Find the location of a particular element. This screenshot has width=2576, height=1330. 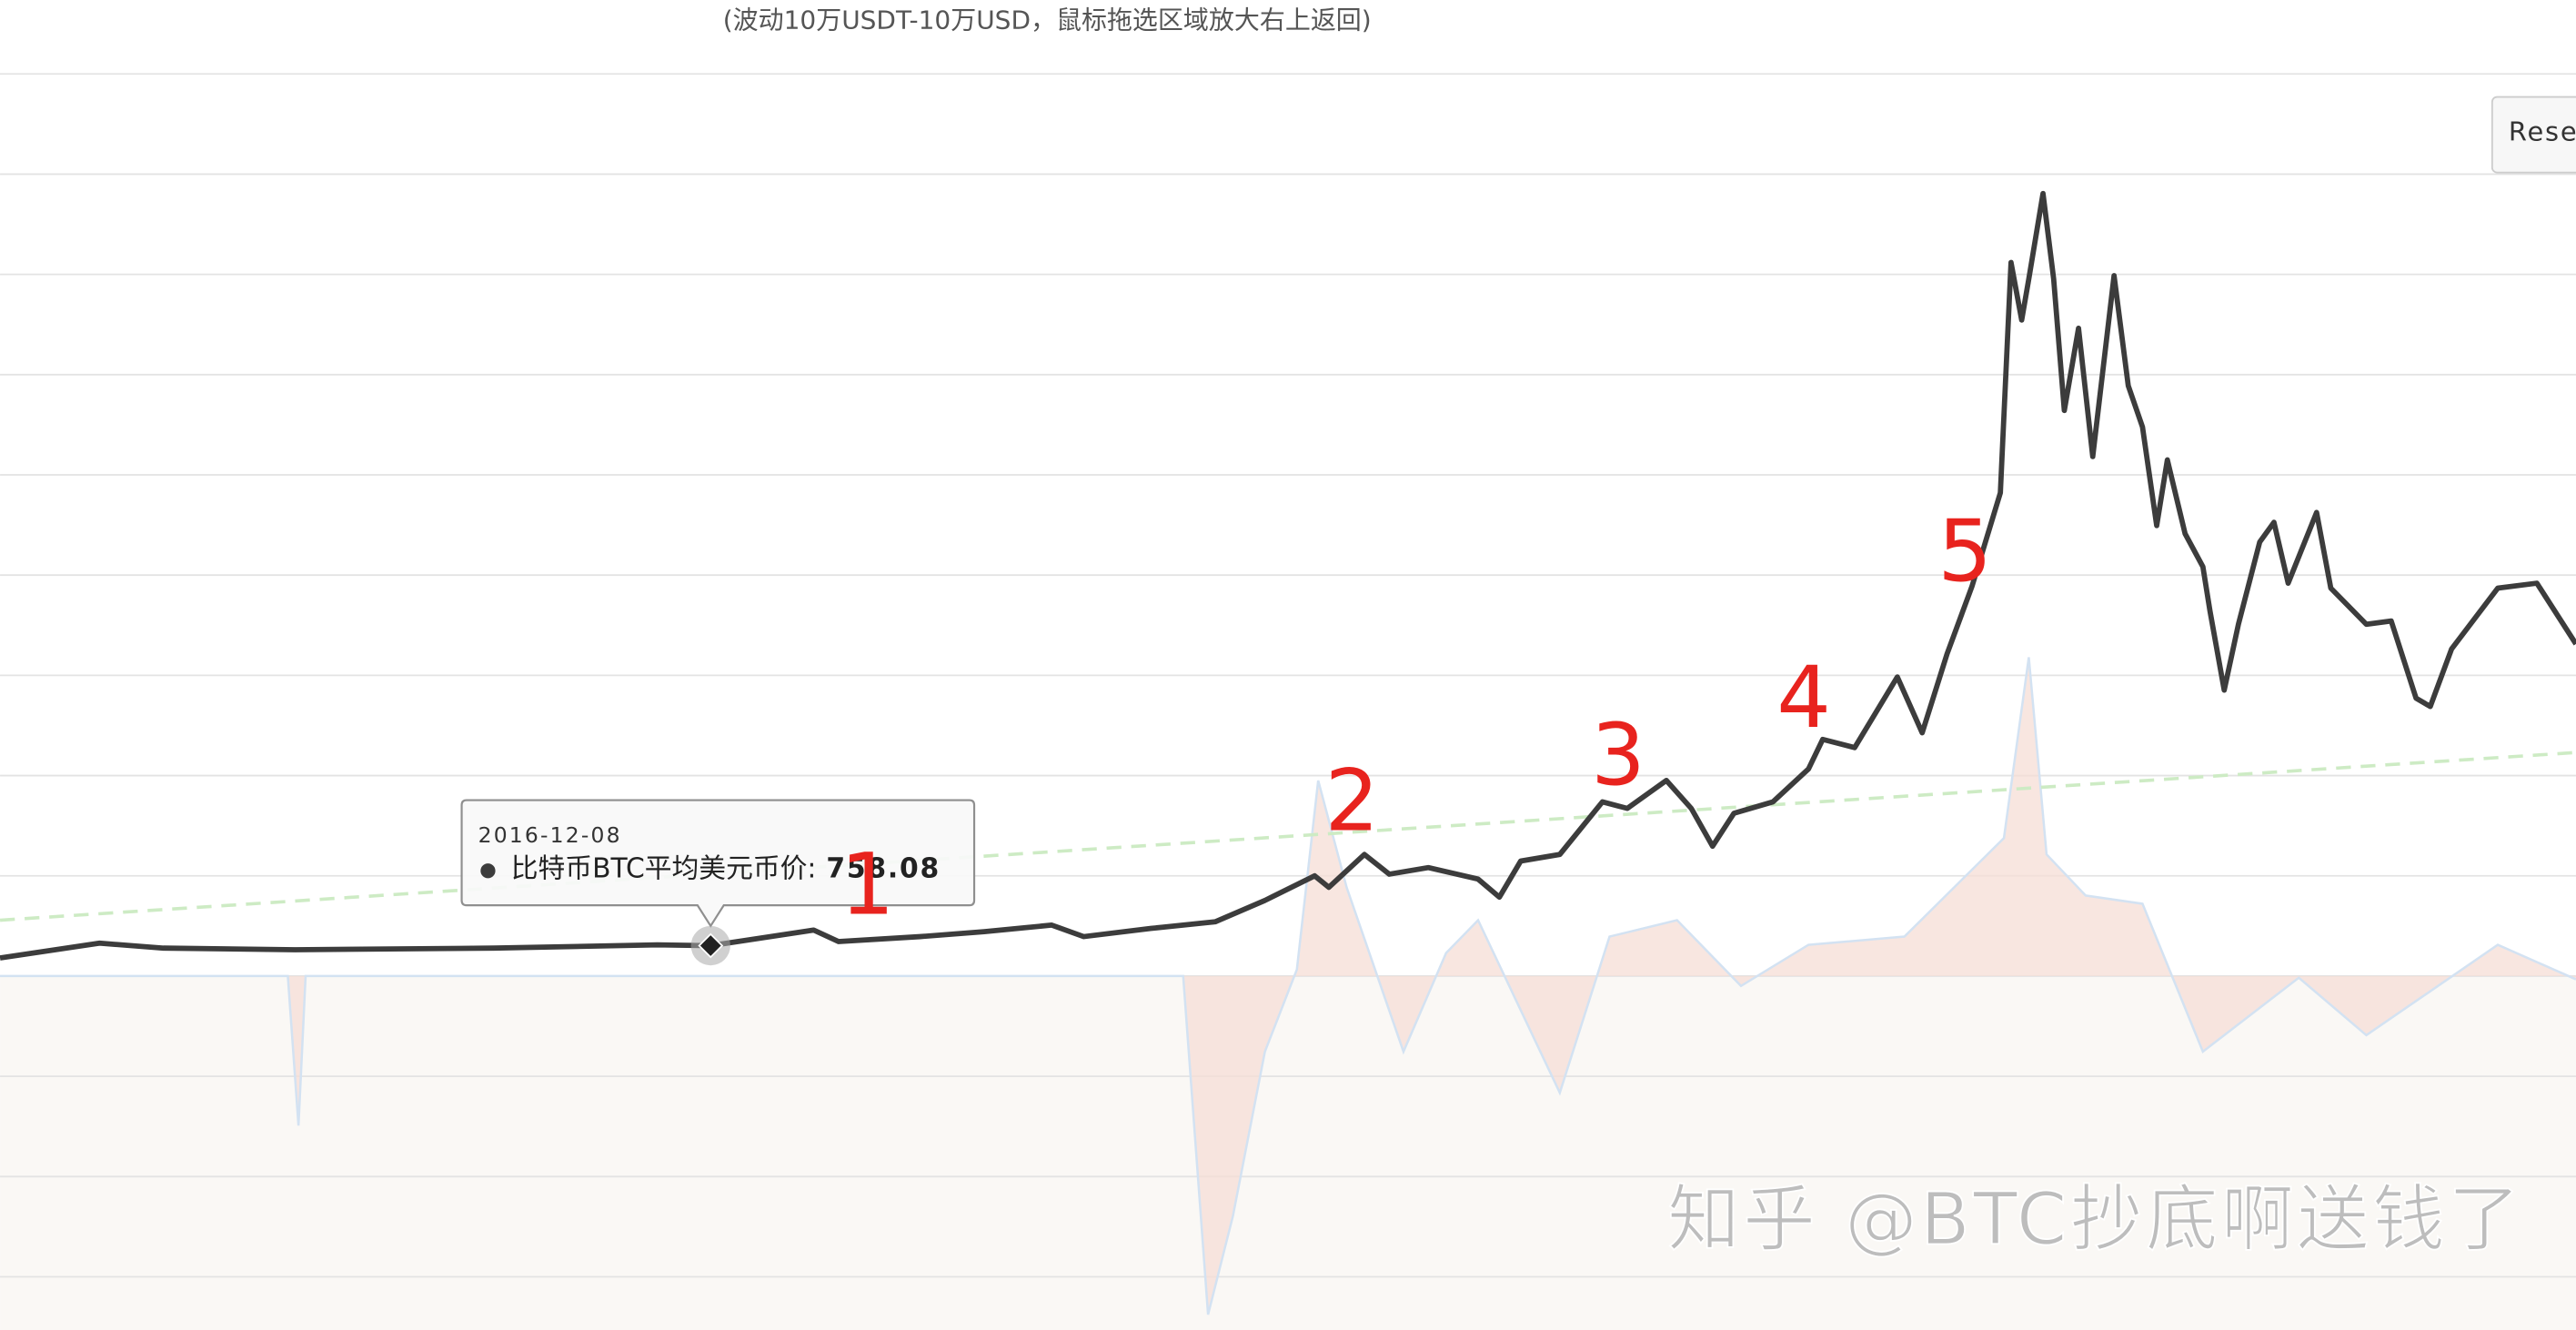

annotations: 1 2 3 4 5 is located at coordinates (1416, 718).